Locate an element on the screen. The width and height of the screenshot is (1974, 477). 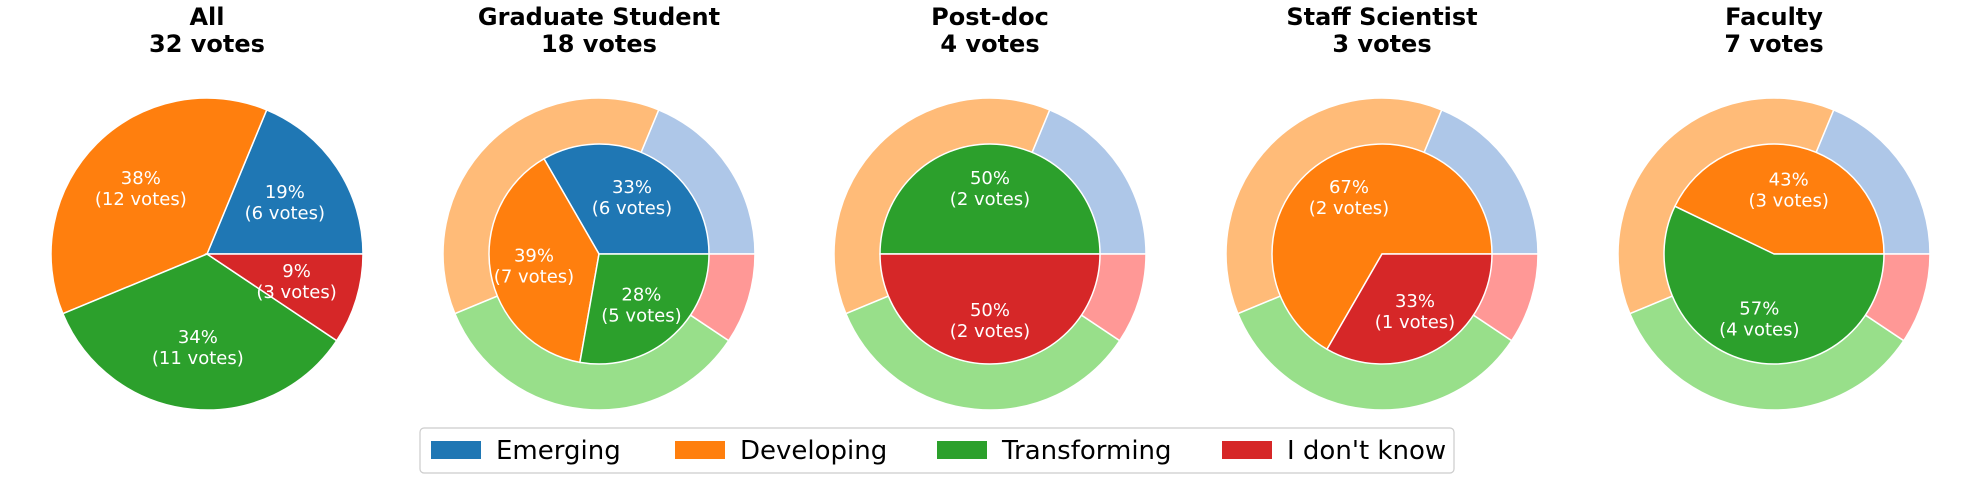
slice-label-pct: 39% is located at coordinates (534, 255).